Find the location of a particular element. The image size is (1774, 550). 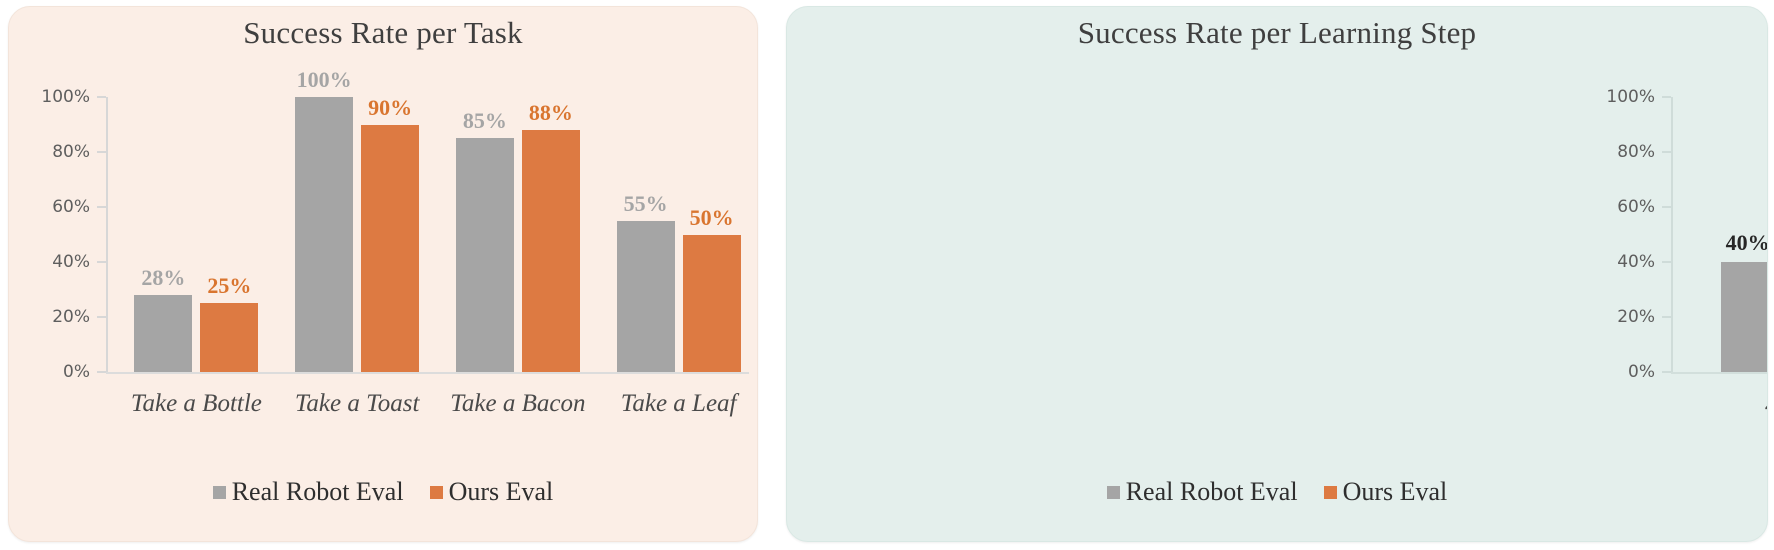

legend-right: Real Robot Eval Ours Eval is located at coordinates (1277, 492).